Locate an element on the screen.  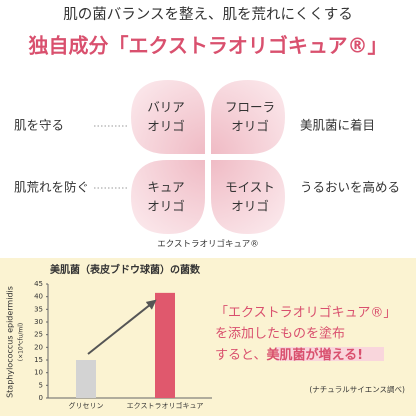
benefit: 肌を守る is located at coordinates (39, 125).